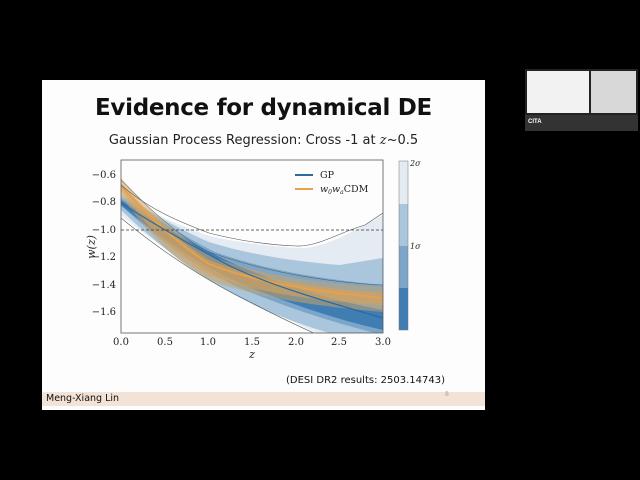 The height and width of the screenshot is (480, 640). I want to click on webcam-participant-strip, so click(581, 123).